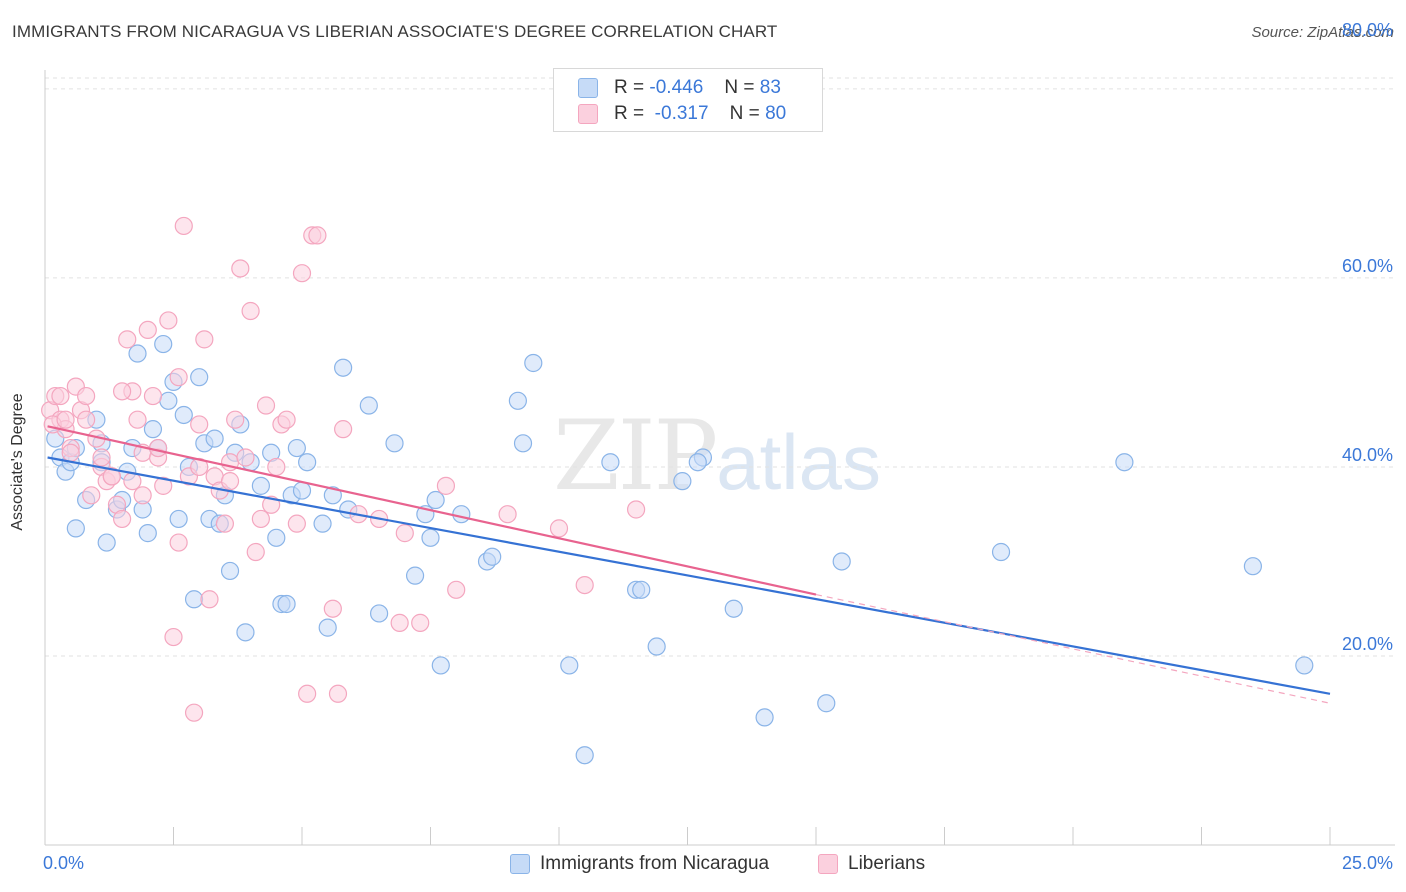 This screenshot has width=1406, height=892. Describe the element at coordinates (588, 88) in the screenshot. I see `legend-swatch-nicaragua` at that location.